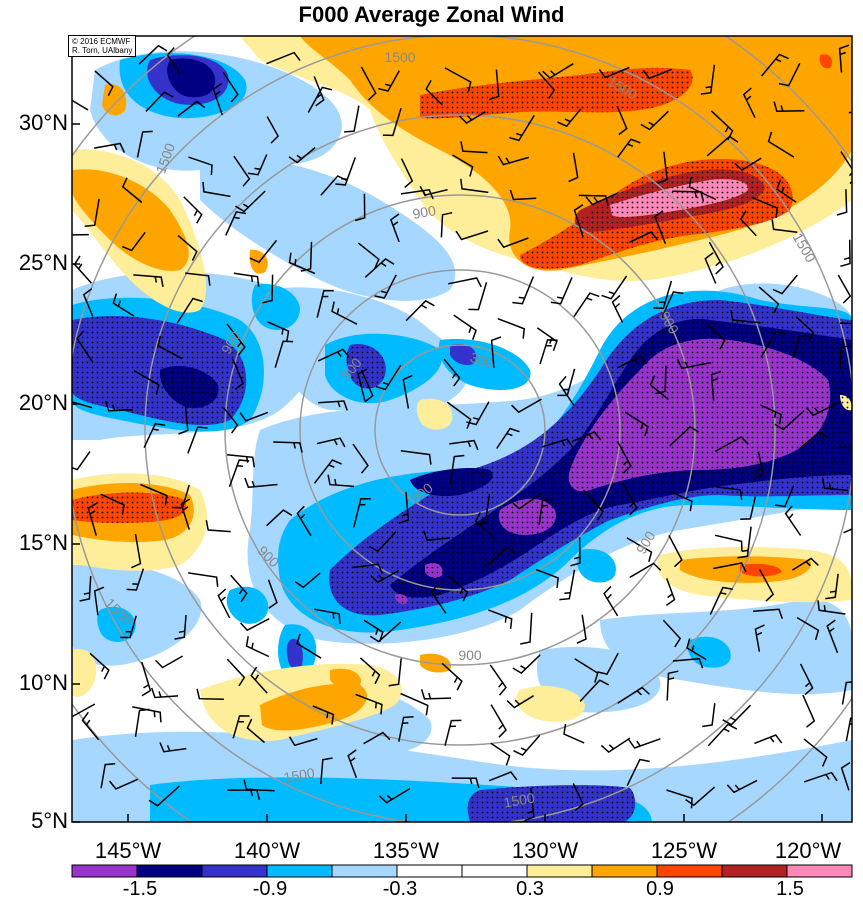  What do you see at coordinates (101, 41) in the screenshot?
I see `credit-line-1: © 2016 ECMWF` at bounding box center [101, 41].